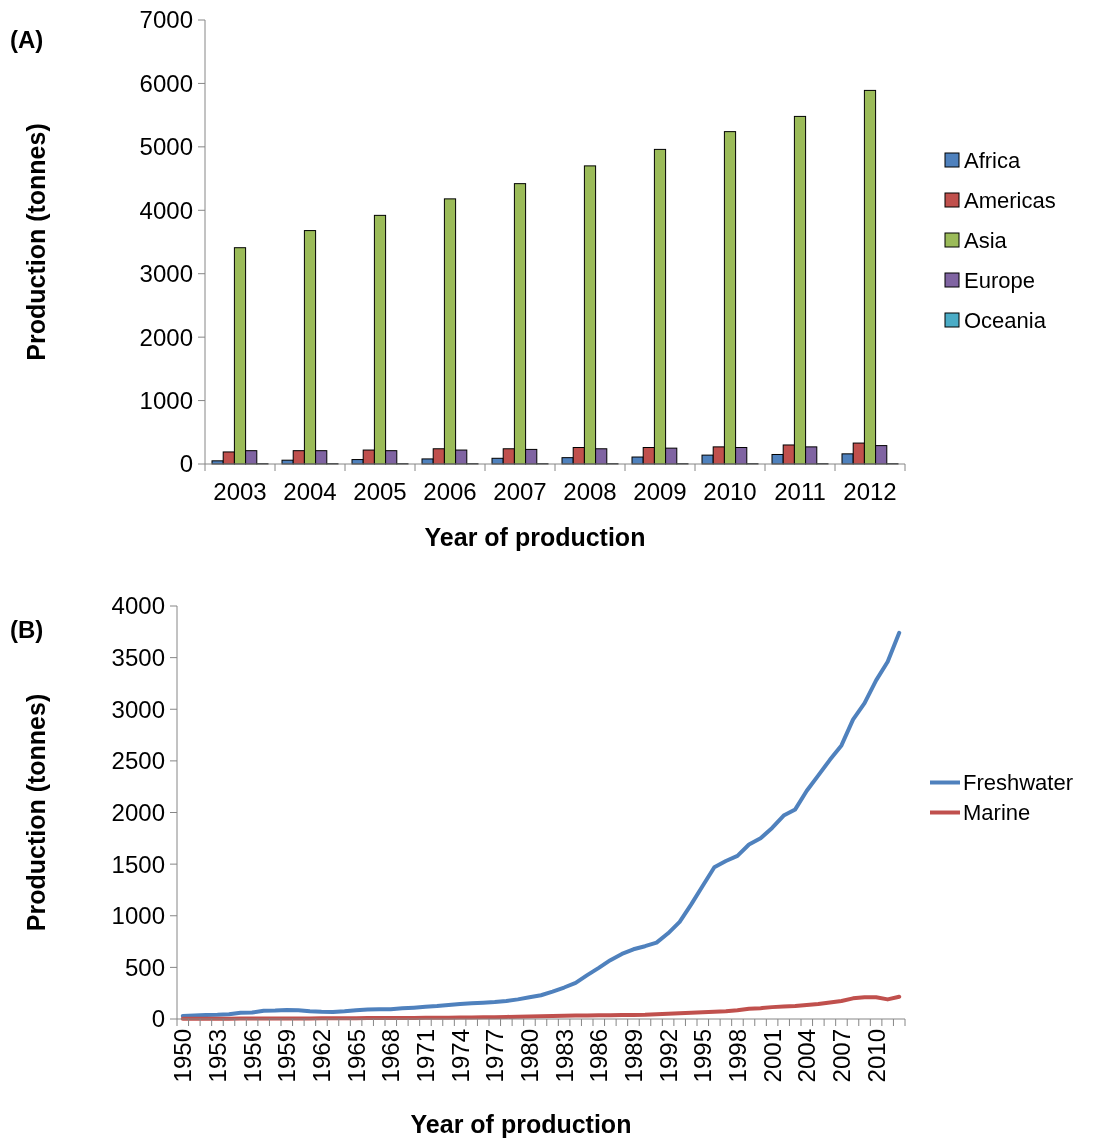 This screenshot has width=1111, height=1142. Describe the element at coordinates (138, 761) in the screenshot. I see `y-tick-label: 2500` at that location.